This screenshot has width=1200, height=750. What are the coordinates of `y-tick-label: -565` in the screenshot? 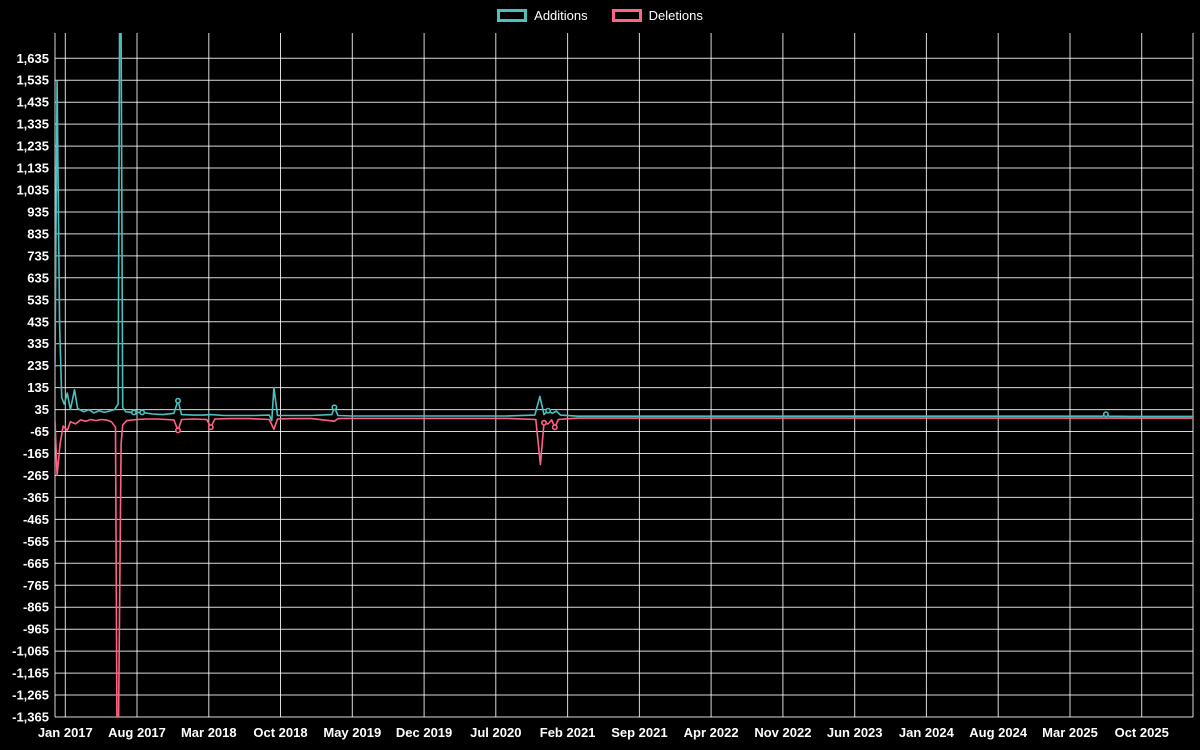 It's located at (36, 541).